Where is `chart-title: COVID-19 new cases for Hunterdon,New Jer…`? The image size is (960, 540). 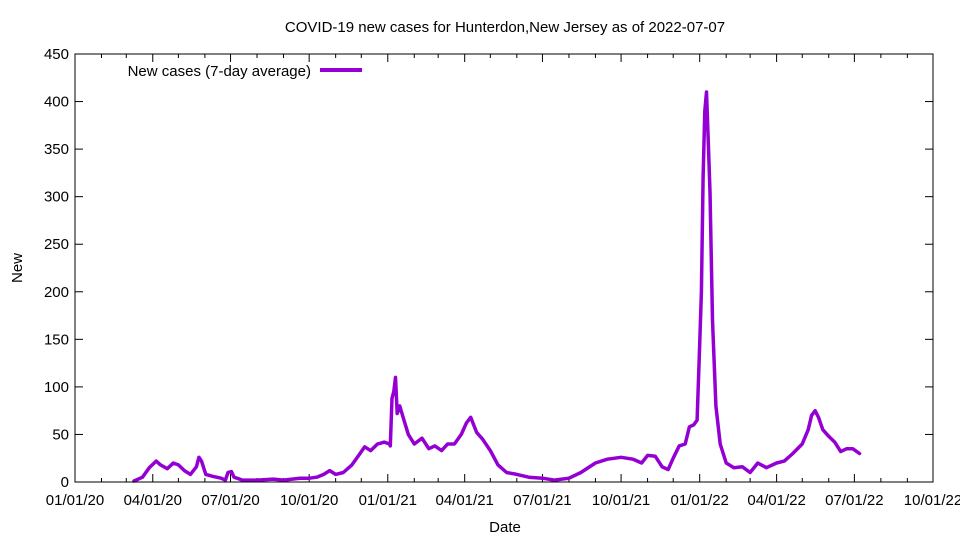
chart-title: COVID-19 new cases for Hunterdon,New Jer… is located at coordinates (505, 27).